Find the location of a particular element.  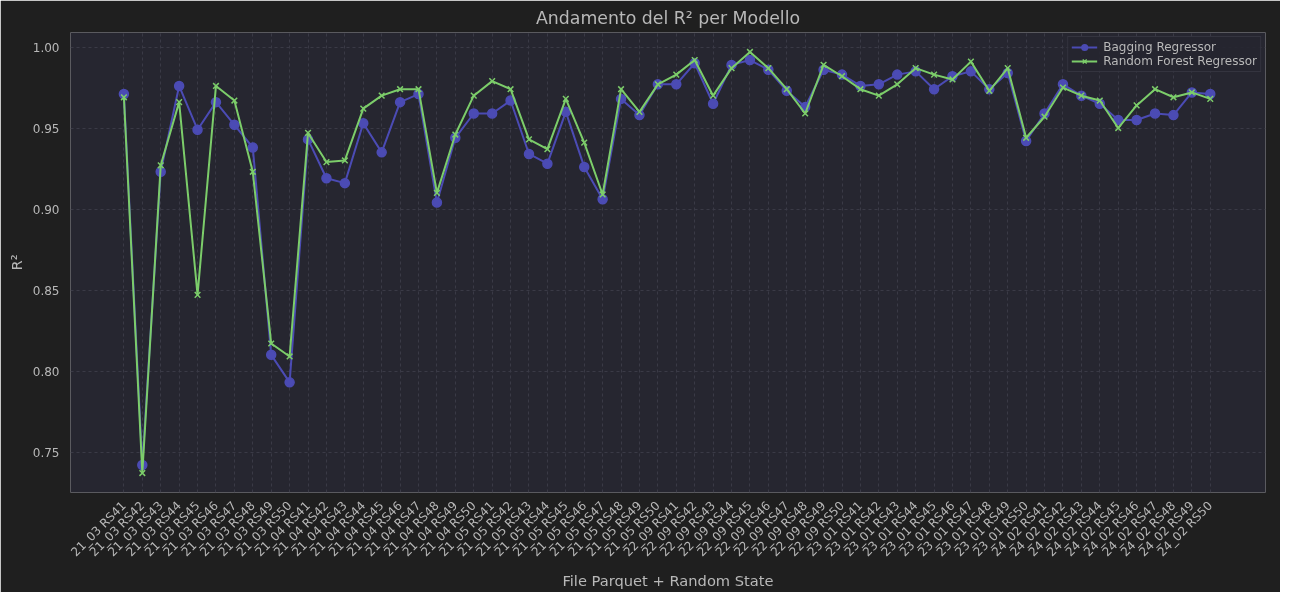

y-tick-label: 0.80 is located at coordinates (46, 371).